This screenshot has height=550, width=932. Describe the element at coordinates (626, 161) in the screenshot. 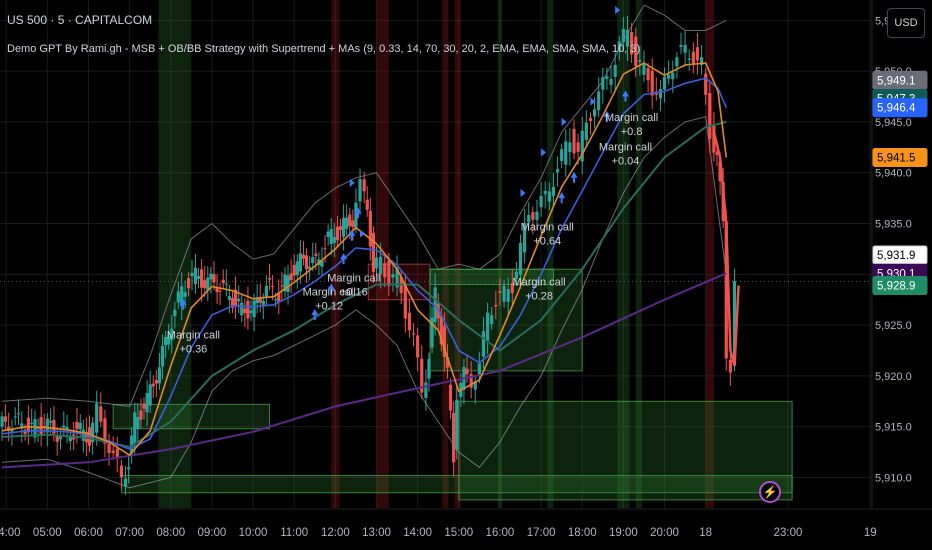

I see `margin-call-value: +0.04` at that location.